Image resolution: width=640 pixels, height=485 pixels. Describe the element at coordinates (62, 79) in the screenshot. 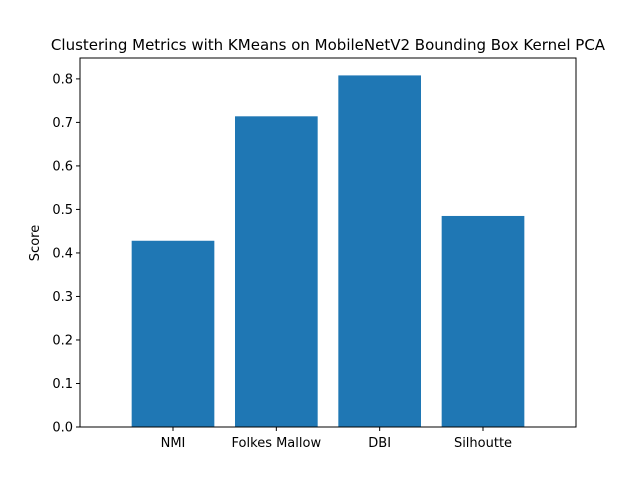

I see `y-tick-label: 0.8` at that location.